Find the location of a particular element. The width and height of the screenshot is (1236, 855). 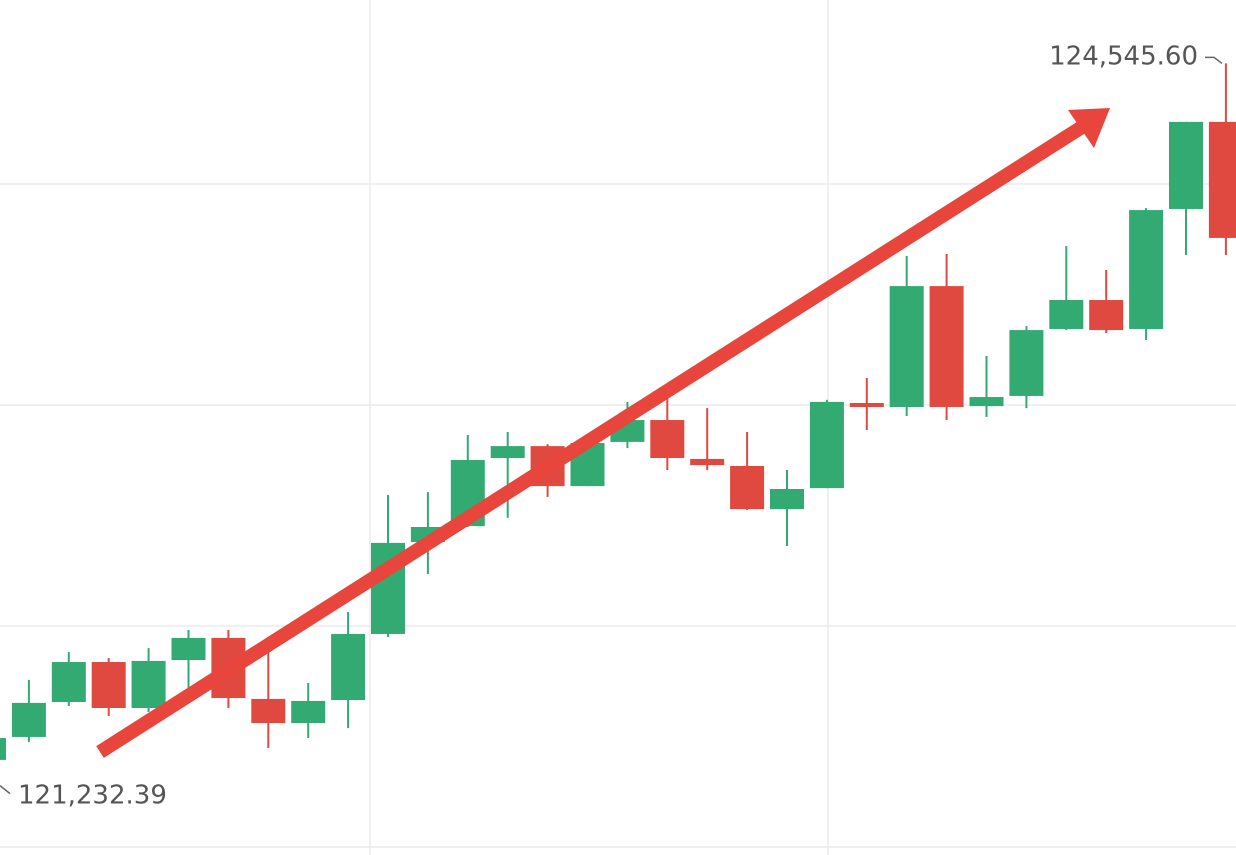

min-price-label: 121,232.39 is located at coordinates (92, 796).